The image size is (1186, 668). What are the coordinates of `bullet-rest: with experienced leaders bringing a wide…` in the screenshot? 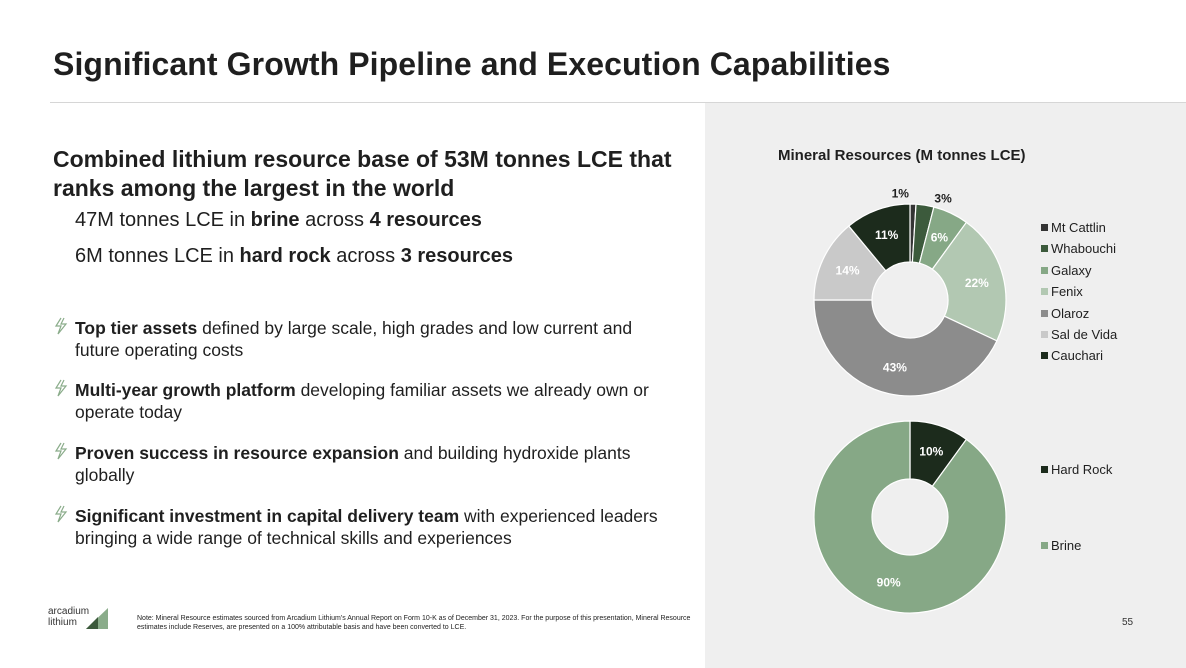 It's located at (366, 527).